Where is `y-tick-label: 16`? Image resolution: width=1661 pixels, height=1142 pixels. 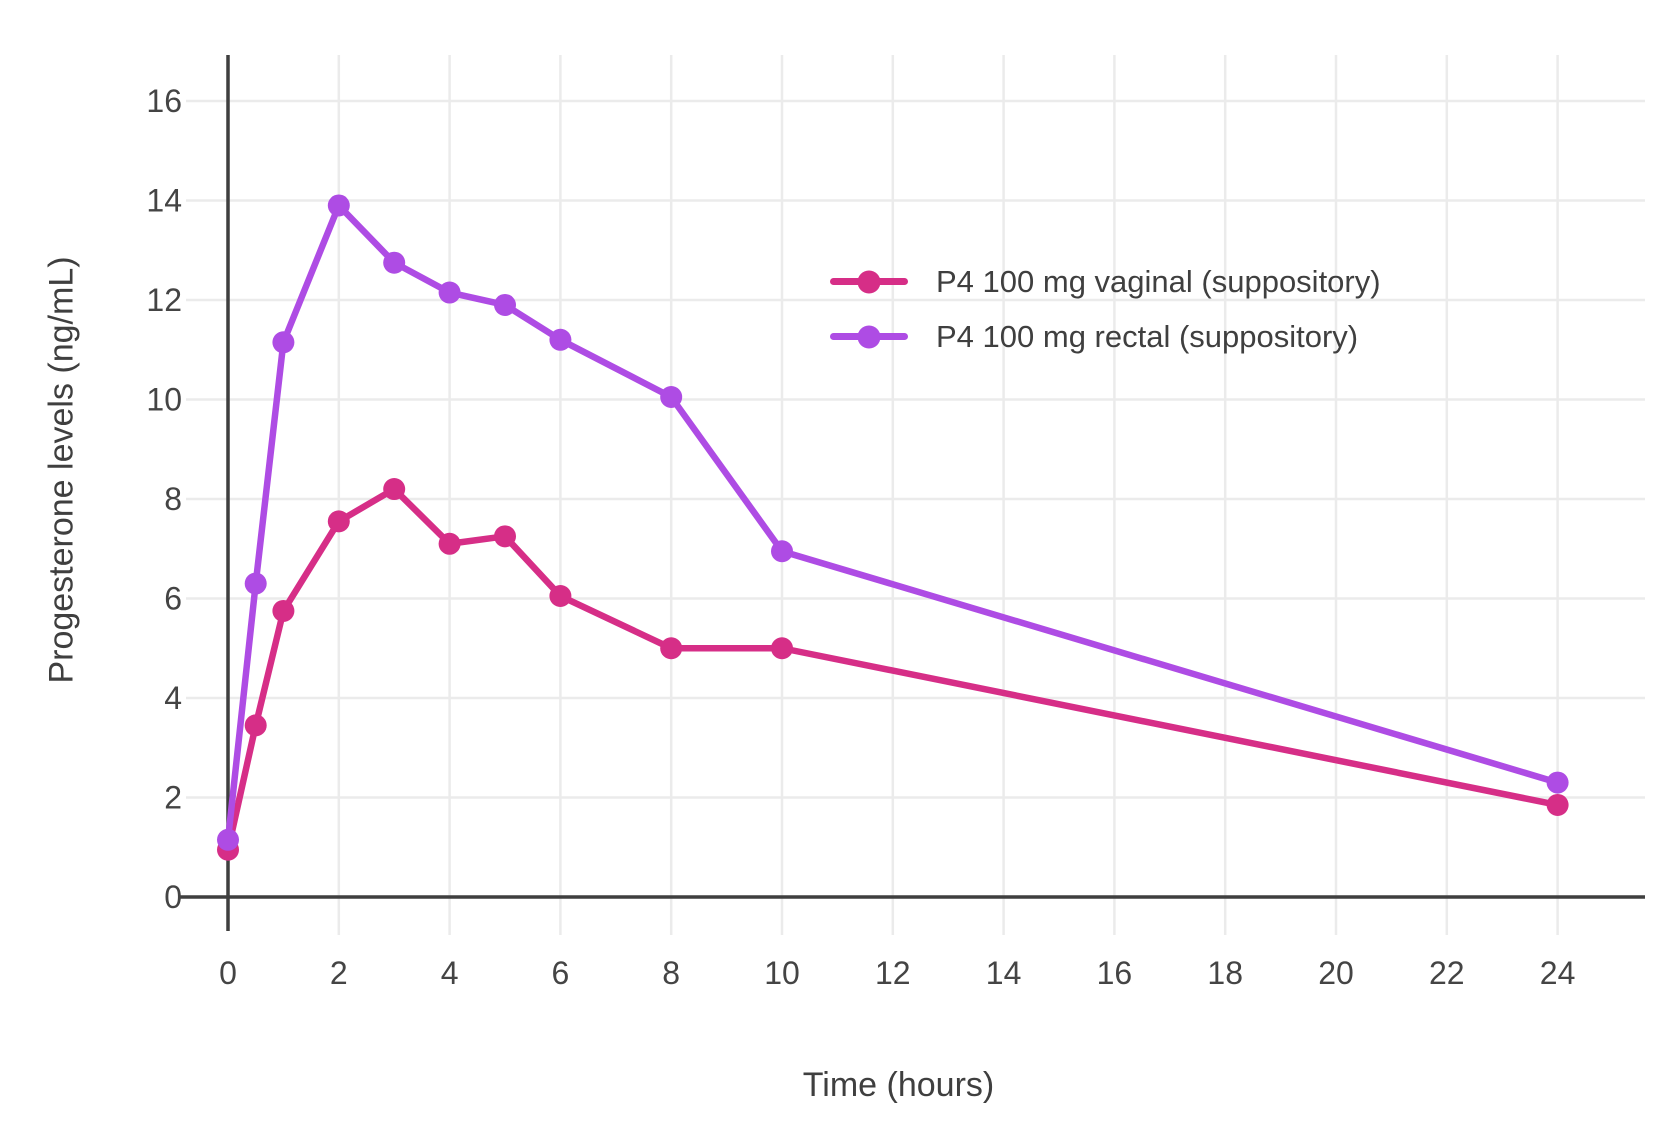 y-tick-label: 16 is located at coordinates (164, 101).